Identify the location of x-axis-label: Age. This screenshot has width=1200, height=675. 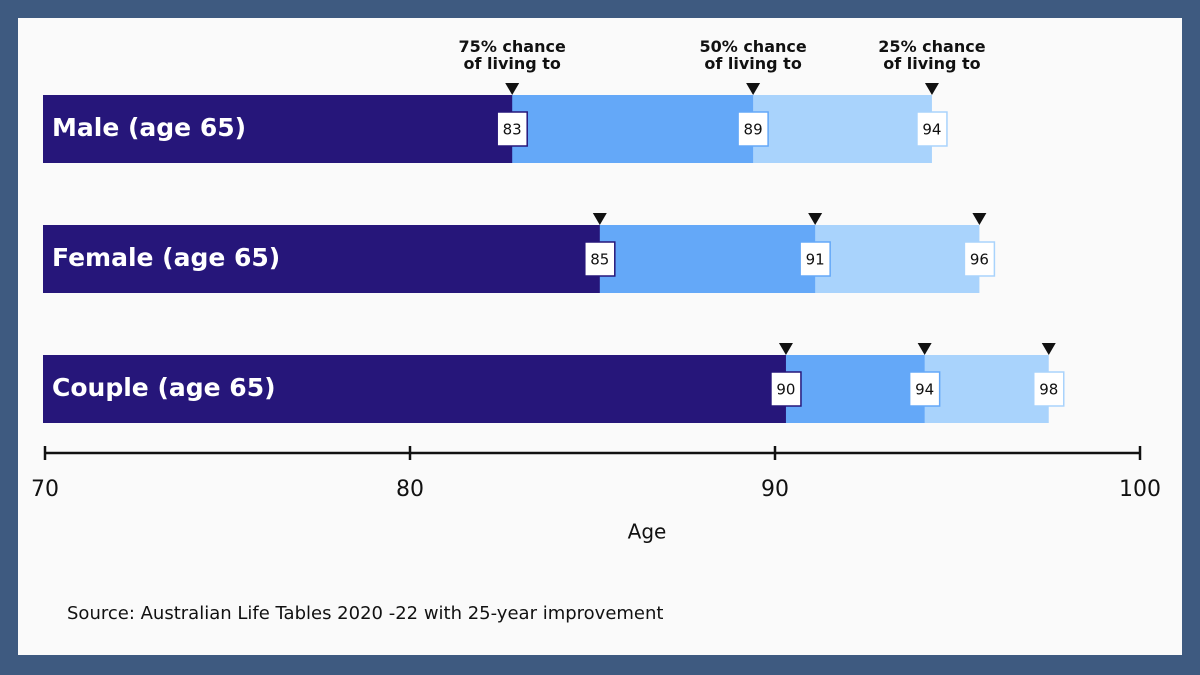
(647, 532).